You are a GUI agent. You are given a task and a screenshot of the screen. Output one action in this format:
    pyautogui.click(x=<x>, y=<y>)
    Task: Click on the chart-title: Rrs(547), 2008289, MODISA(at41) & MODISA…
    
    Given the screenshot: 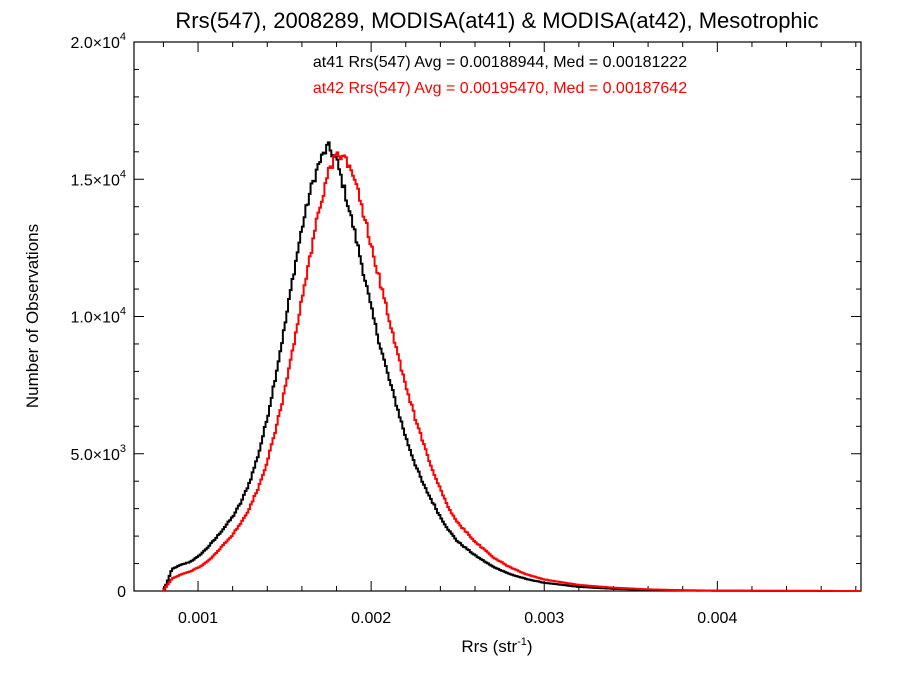 What is the action you would take?
    pyautogui.click(x=496, y=20)
    